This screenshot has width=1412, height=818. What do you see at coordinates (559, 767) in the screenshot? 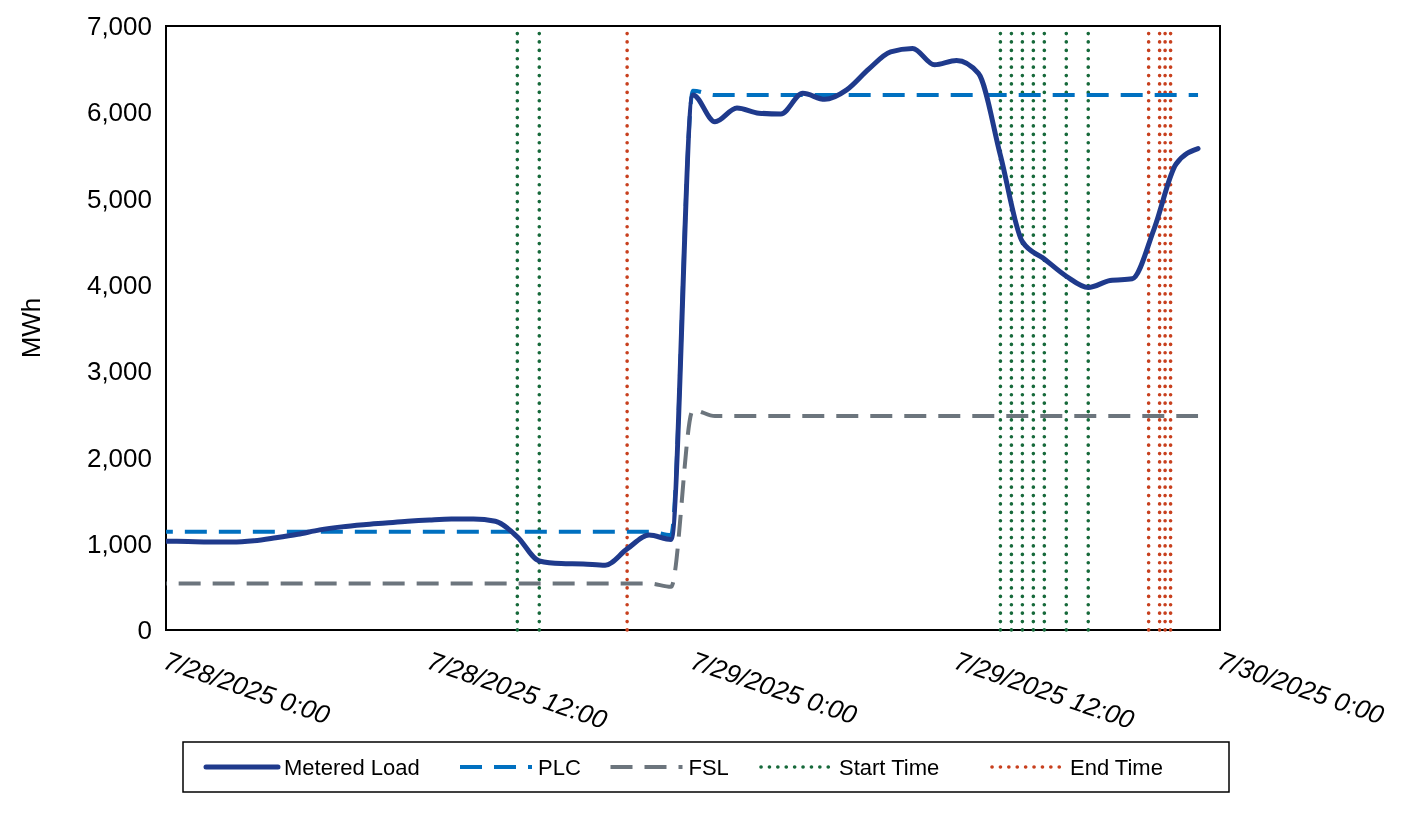
I see `legend-label: PLC` at bounding box center [559, 767].